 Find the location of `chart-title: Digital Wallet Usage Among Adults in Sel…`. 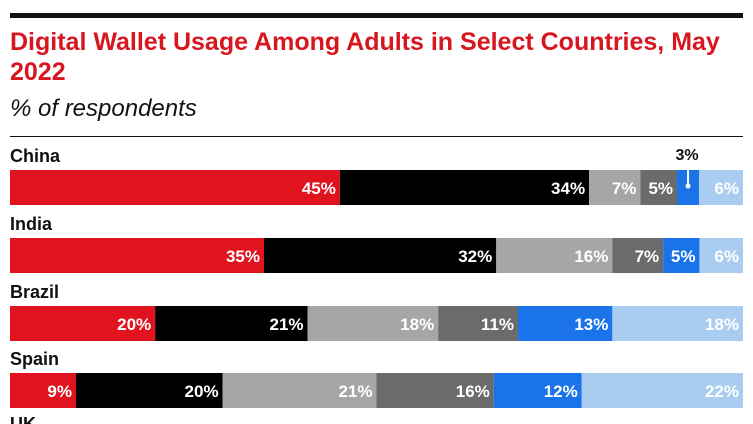

chart-title: Digital Wallet Usage Among Adults in Sel… is located at coordinates (365, 57).